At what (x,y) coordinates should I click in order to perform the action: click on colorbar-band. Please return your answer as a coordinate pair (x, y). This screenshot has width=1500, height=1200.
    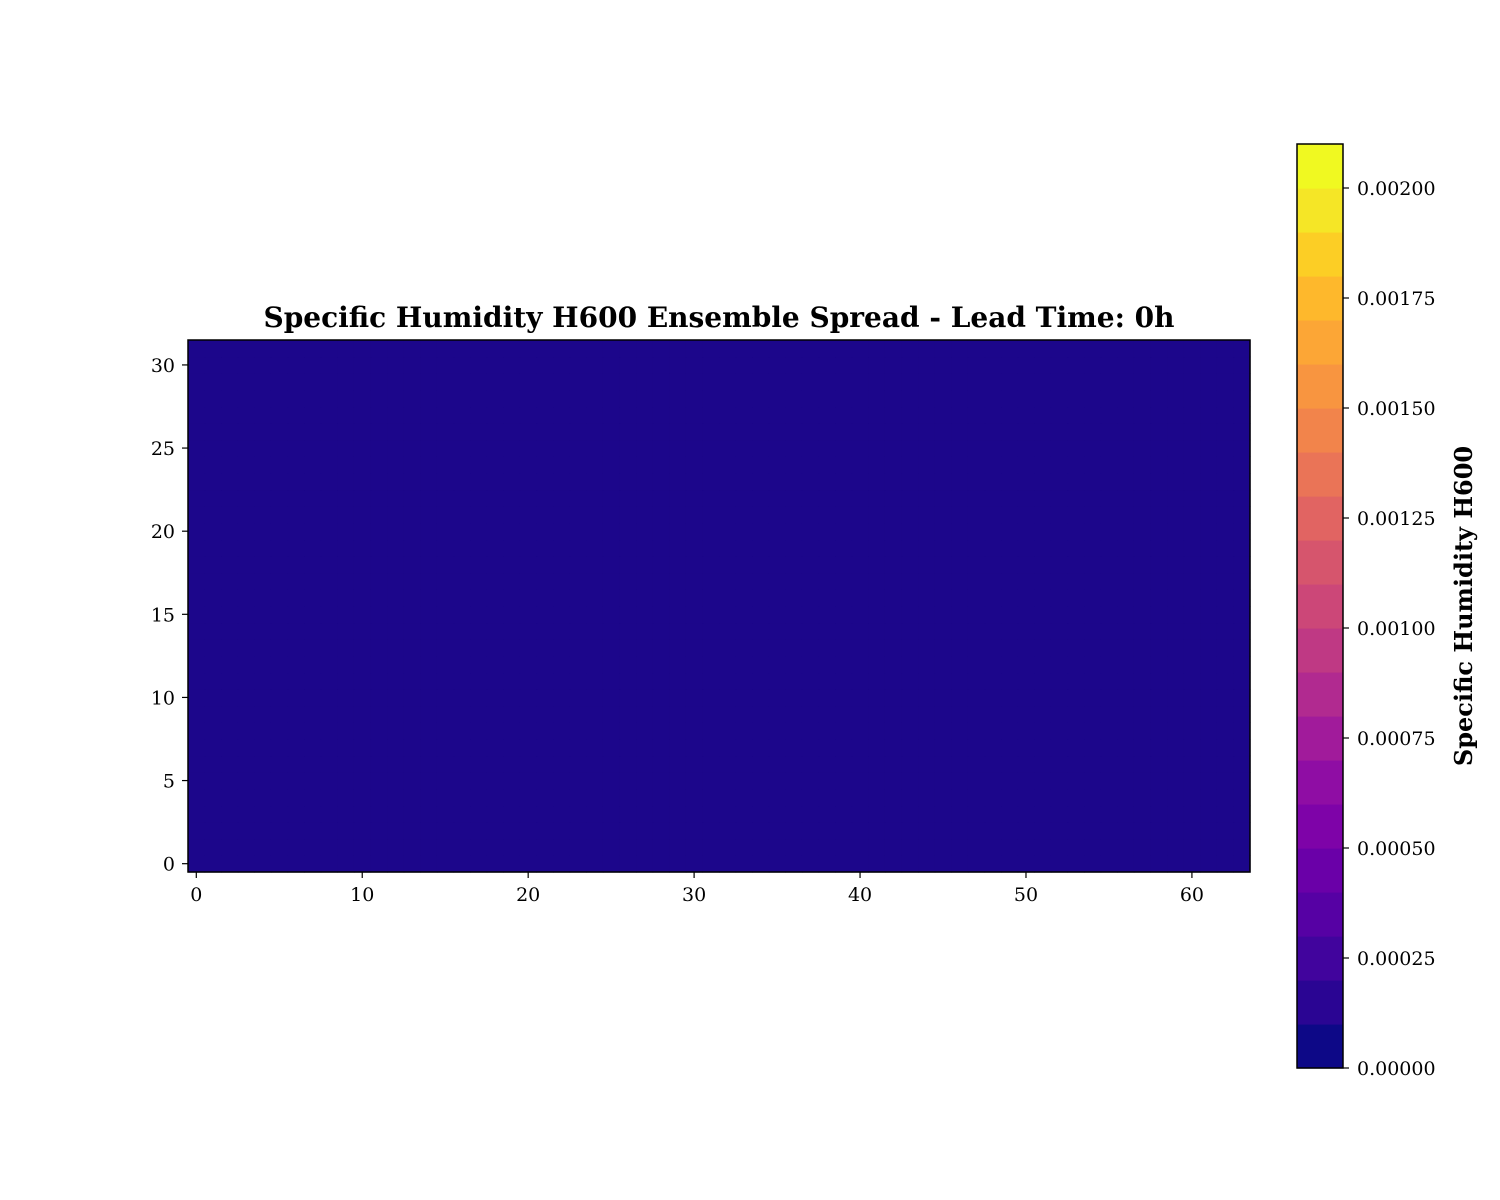
    Looking at the image, I should click on (1320, 1002).